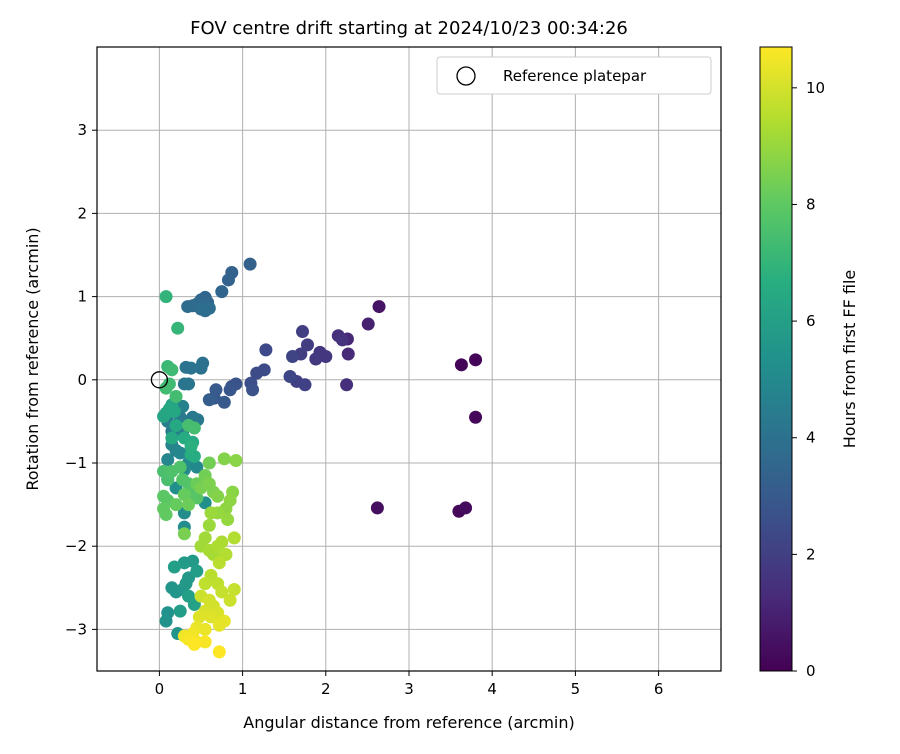 The height and width of the screenshot is (754, 900). Describe the element at coordinates (159, 380) in the screenshot. I see `reference-point-marker` at that location.